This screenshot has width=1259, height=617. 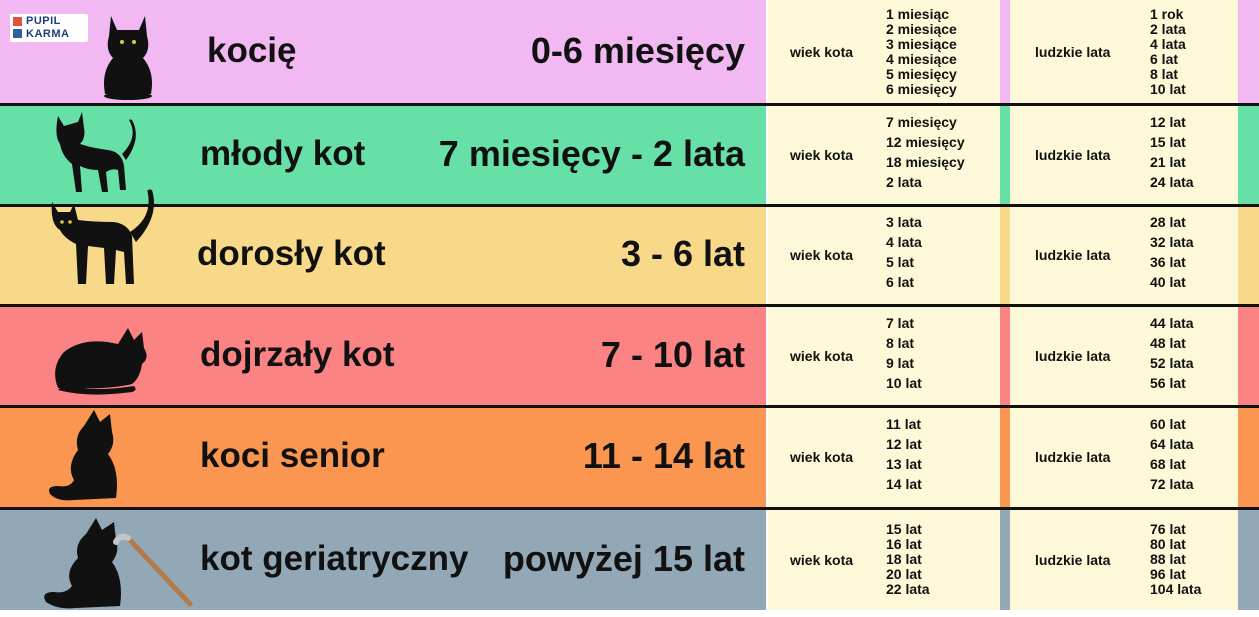 I want to click on cat-old-cane-icon, so click(x=121, y=564).